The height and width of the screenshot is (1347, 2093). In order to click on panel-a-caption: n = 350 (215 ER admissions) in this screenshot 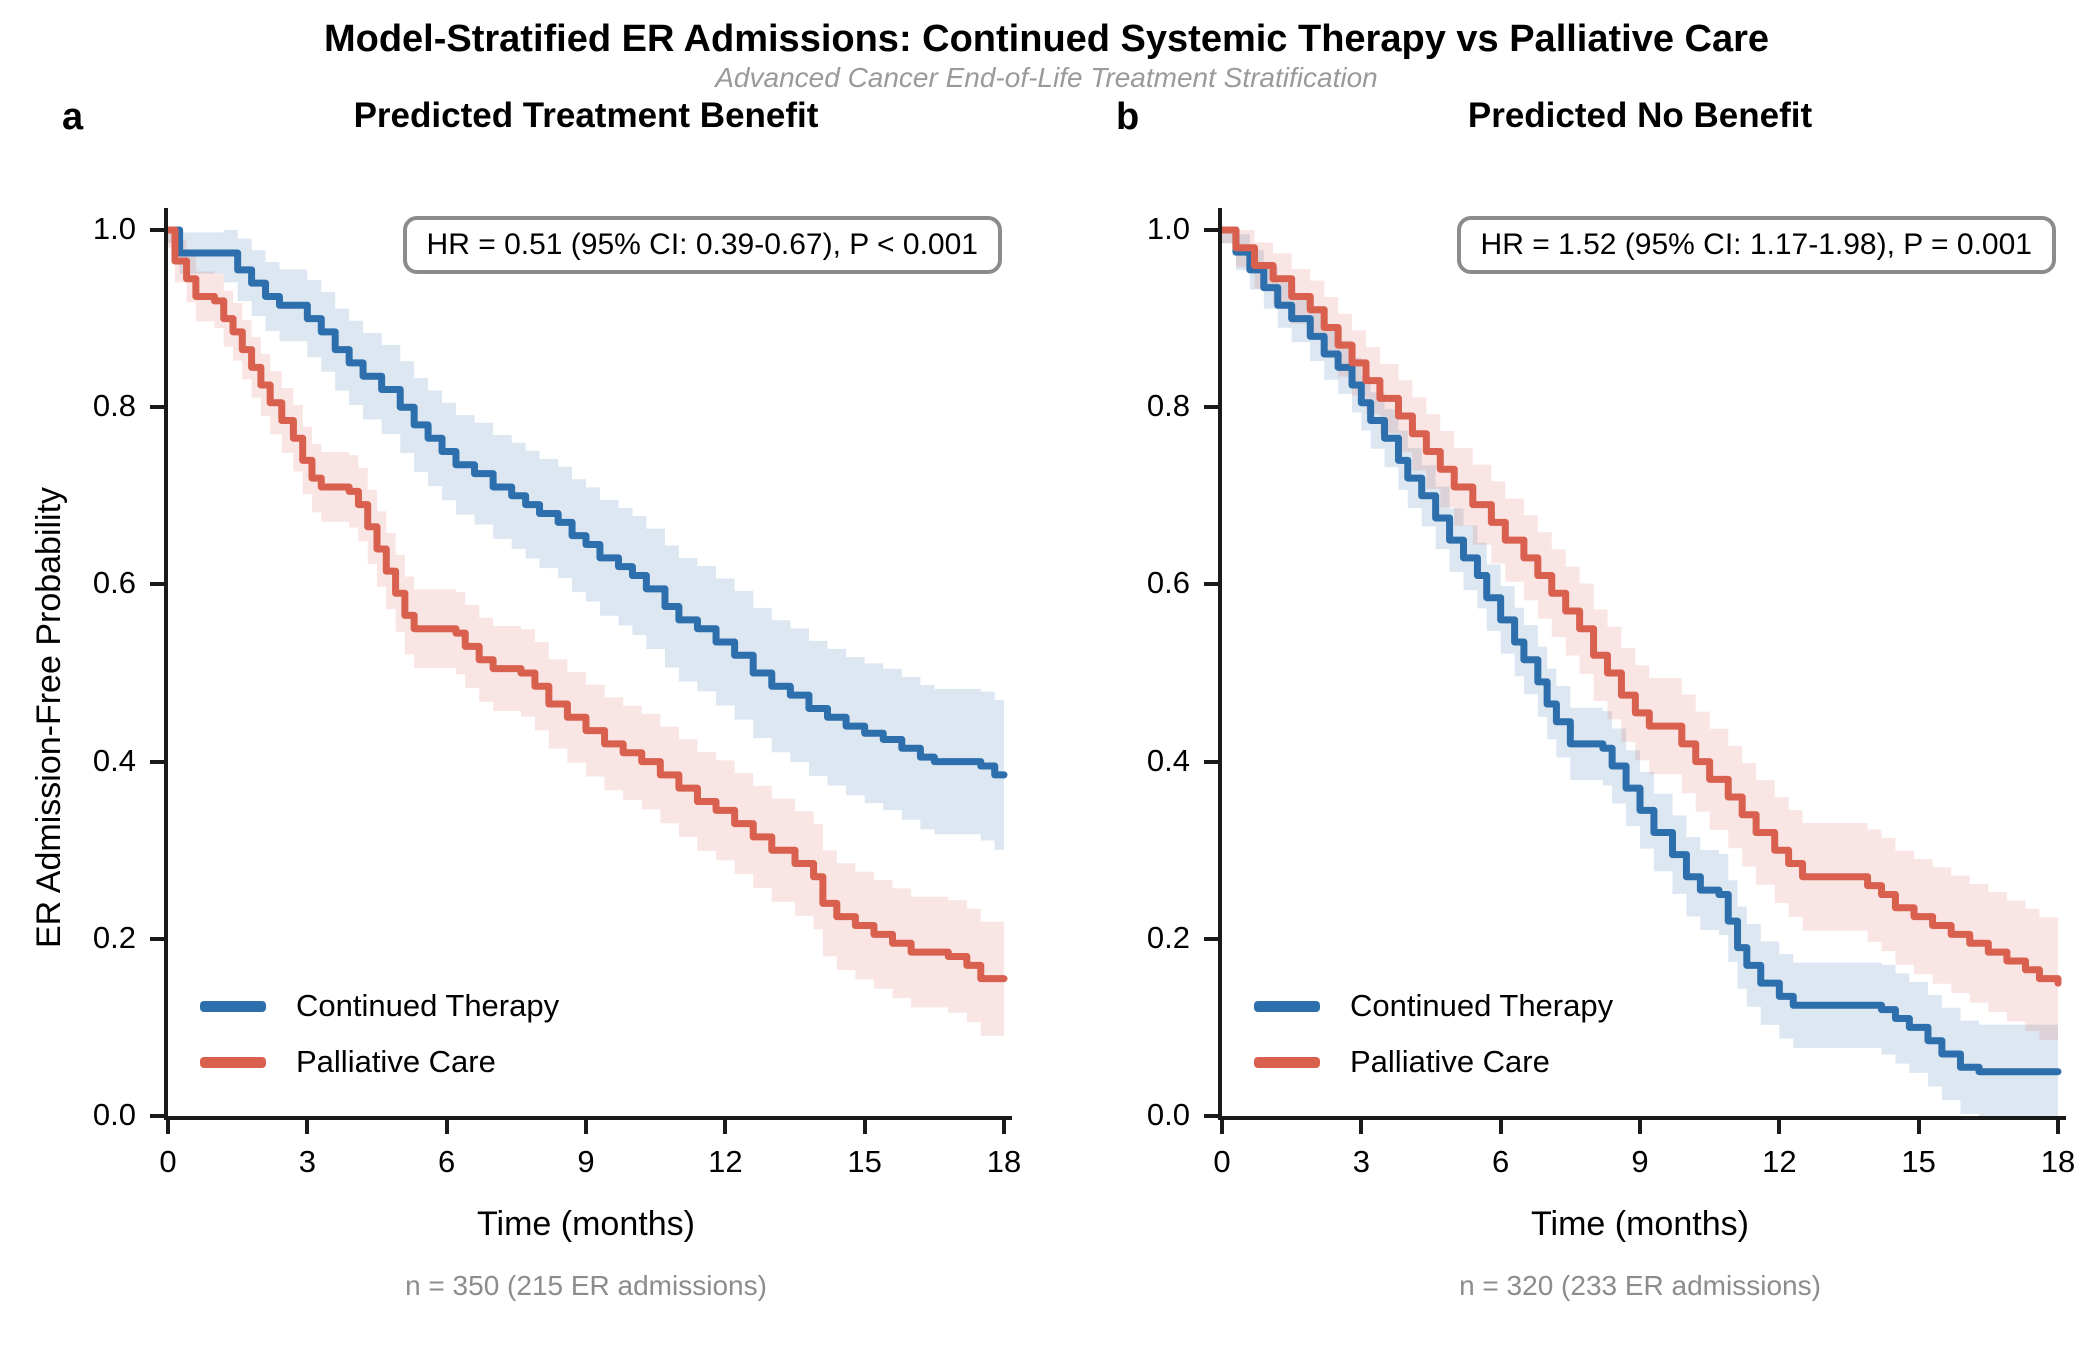, I will do `click(586, 1285)`.